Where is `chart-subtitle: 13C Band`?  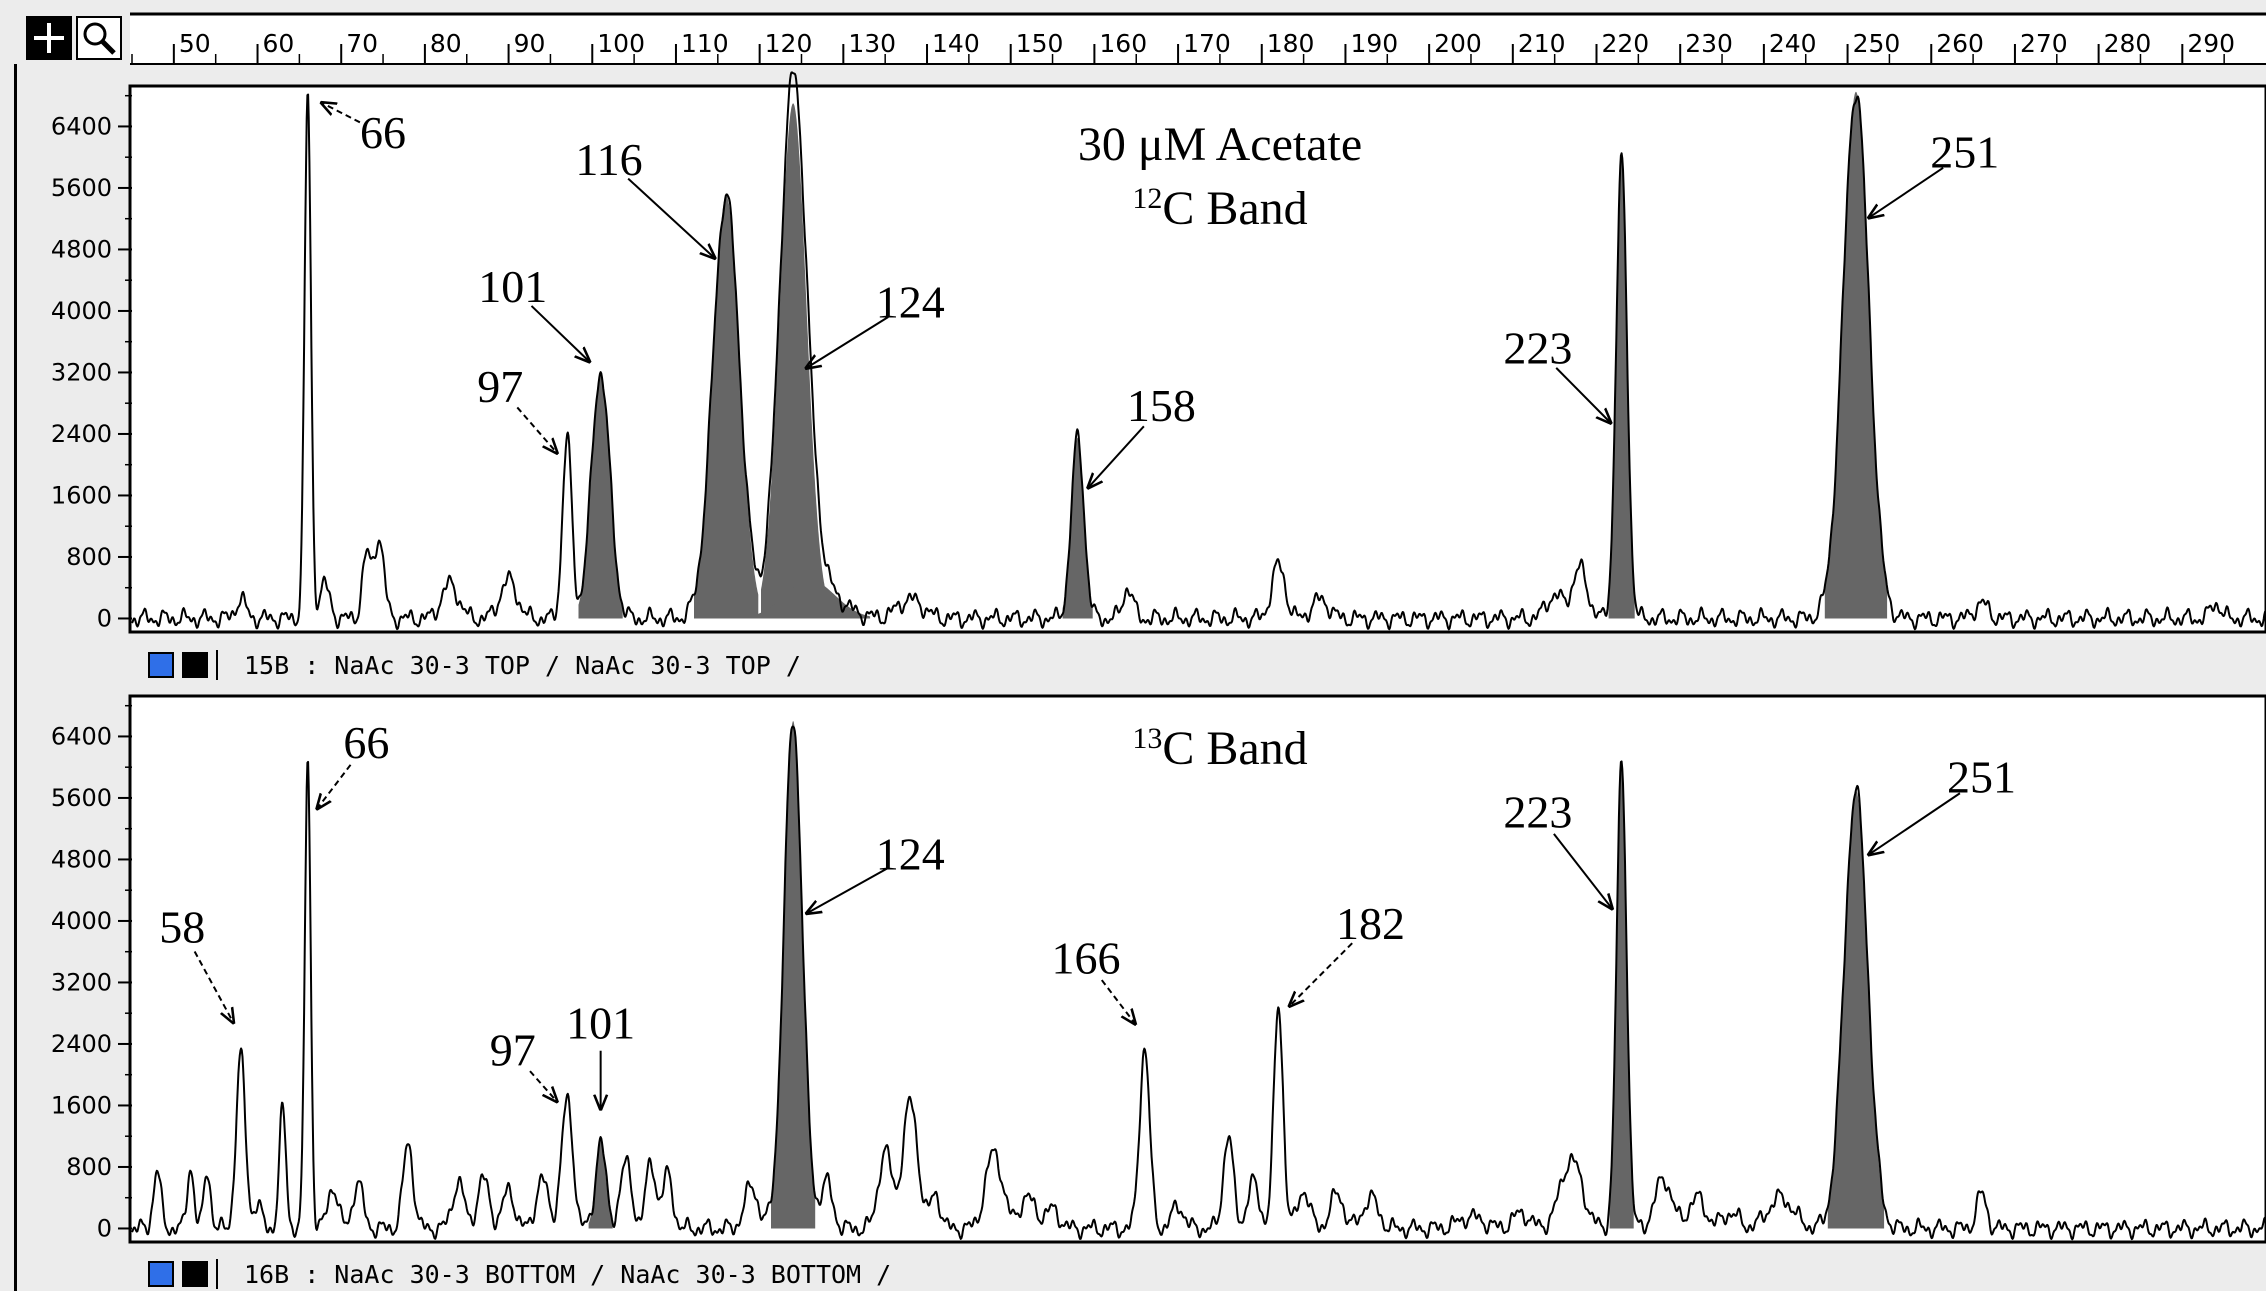
chart-subtitle: 13C Band is located at coordinates (1219, 748).